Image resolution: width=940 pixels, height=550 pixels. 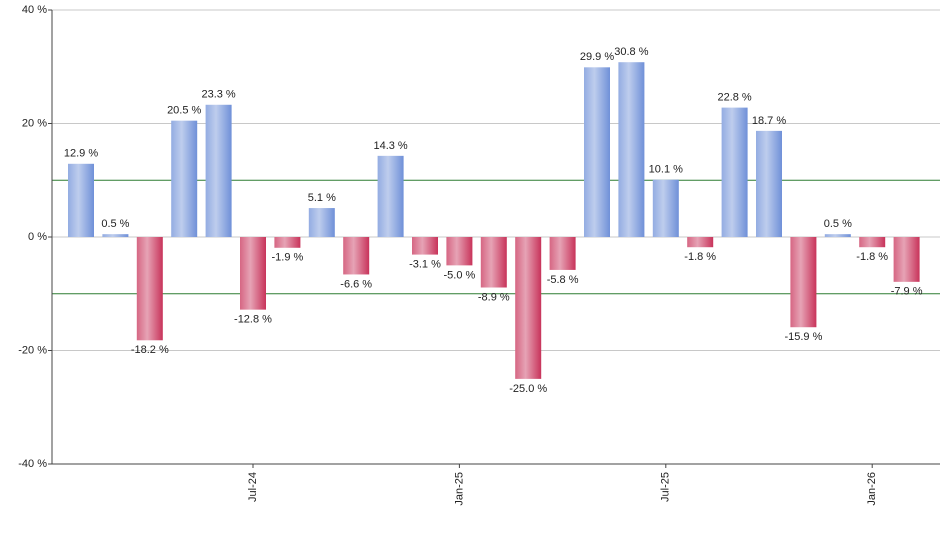 I want to click on value-label: -6.6 %, so click(x=356, y=284).